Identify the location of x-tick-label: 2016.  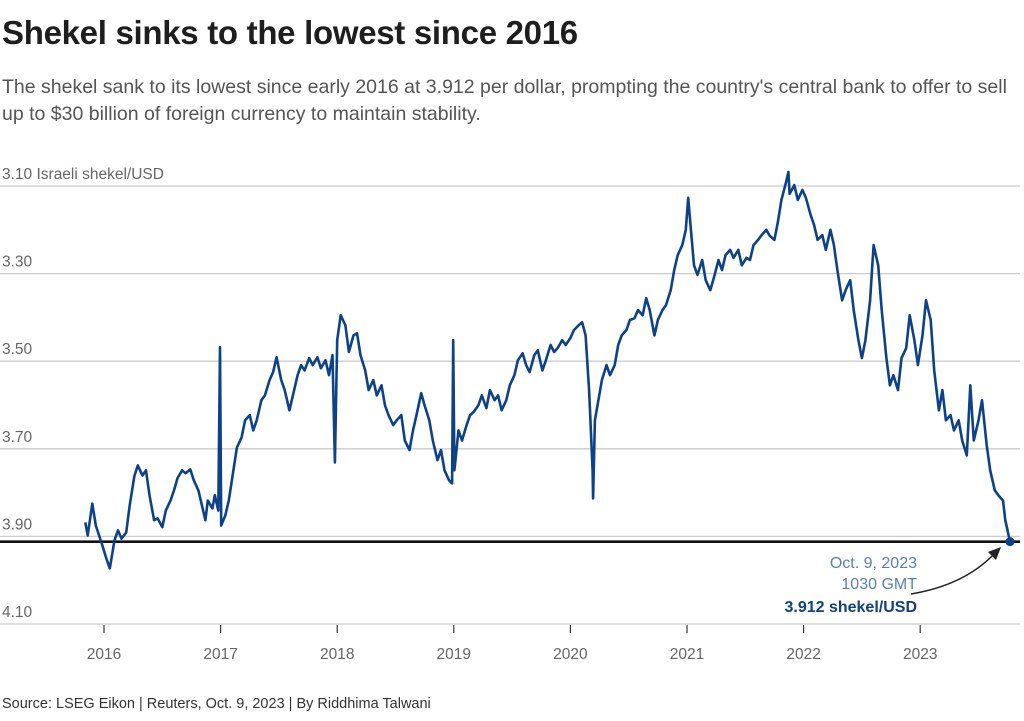
(104, 654).